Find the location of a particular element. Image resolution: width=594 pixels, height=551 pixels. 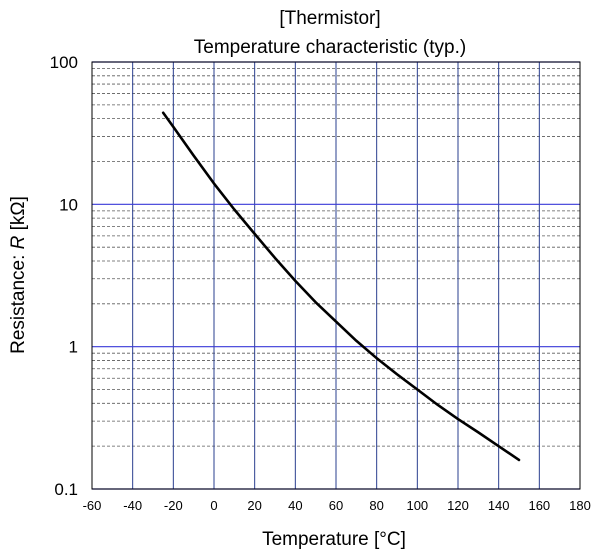

y-axis-label-unit: [kΩ] is located at coordinates (18, 216).